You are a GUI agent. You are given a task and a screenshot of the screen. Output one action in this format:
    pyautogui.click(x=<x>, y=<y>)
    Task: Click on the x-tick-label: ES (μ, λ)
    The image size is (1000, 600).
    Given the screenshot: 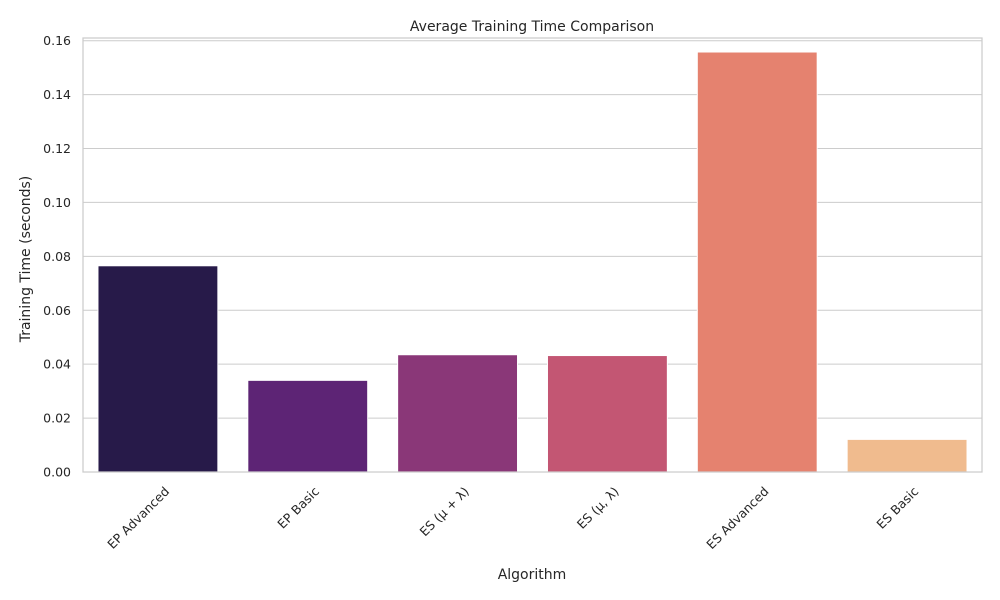 What is the action you would take?
    pyautogui.click(x=598, y=508)
    